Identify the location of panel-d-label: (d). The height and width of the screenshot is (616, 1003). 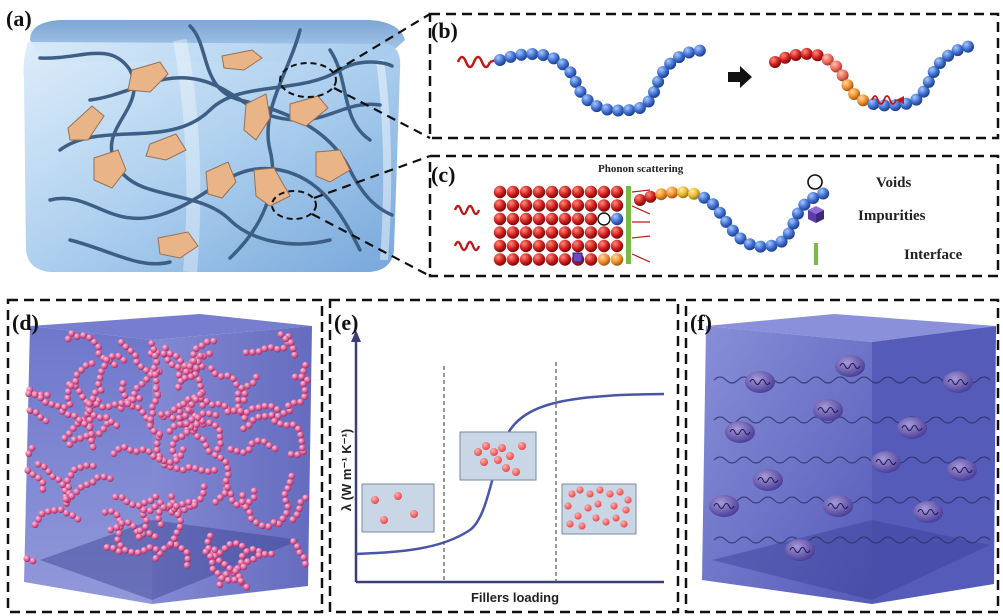
(25, 322).